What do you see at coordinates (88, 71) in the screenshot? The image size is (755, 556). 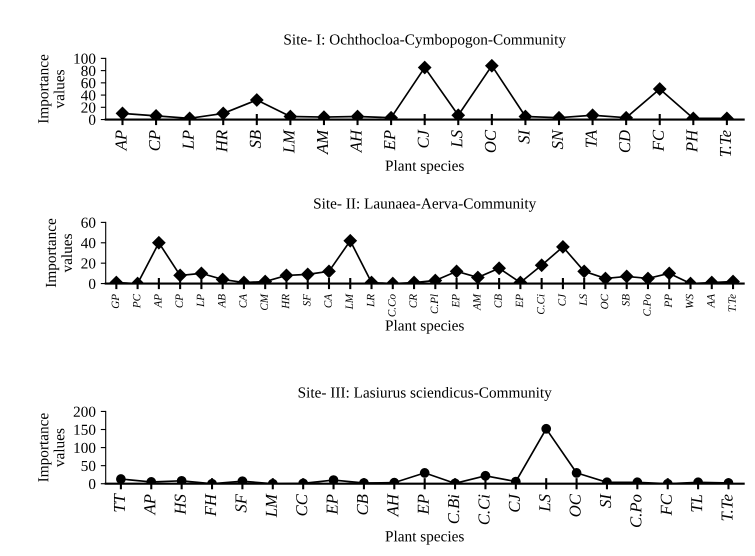 I see `y-tick-label: 80` at bounding box center [88, 71].